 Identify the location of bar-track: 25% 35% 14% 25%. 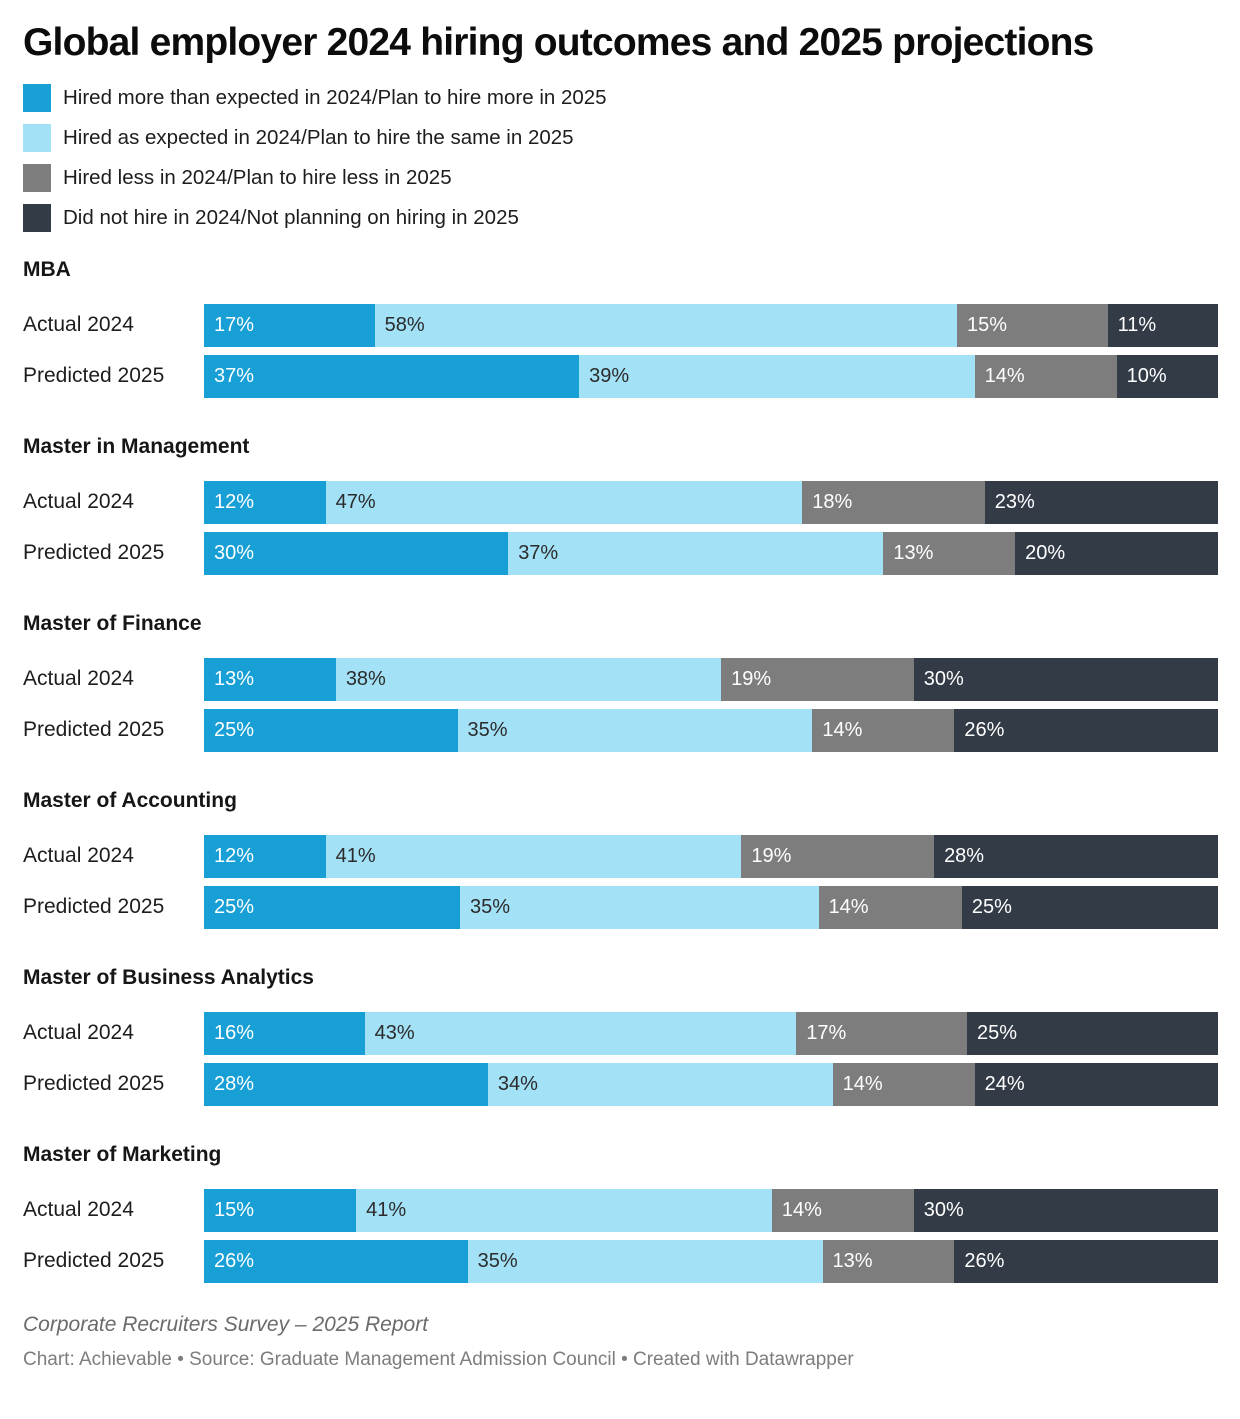
(711, 907).